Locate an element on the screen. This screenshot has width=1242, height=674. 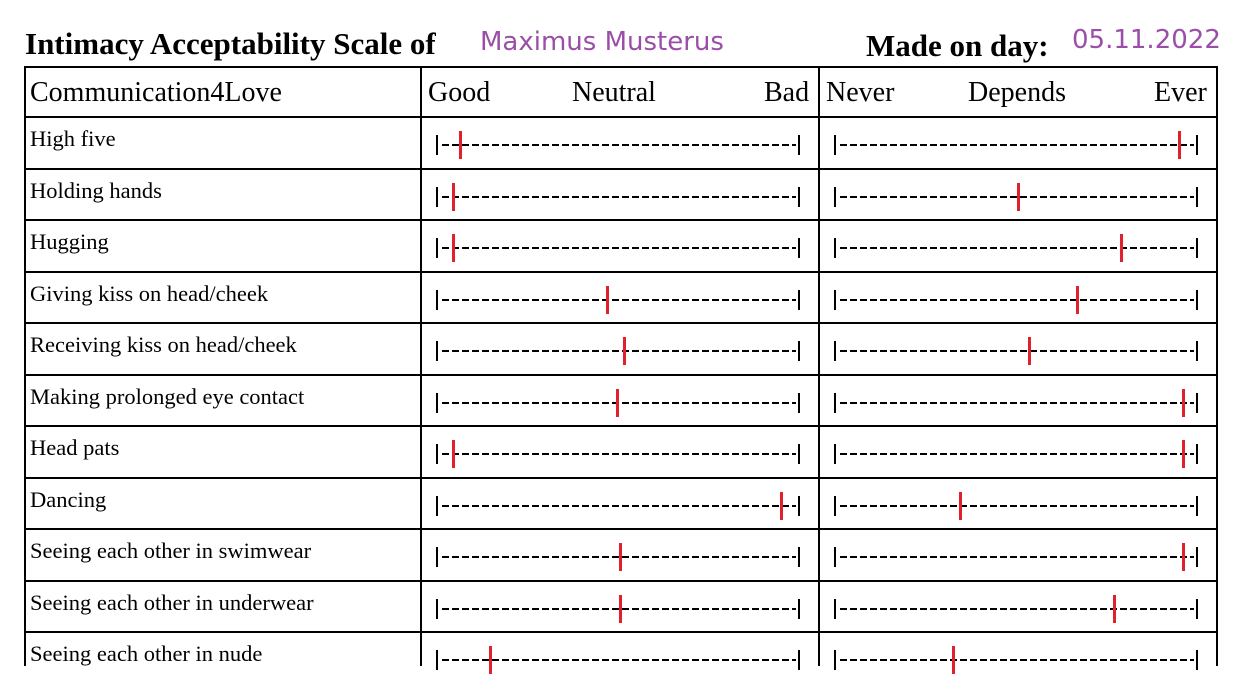
made-on-day-label: Made on day: is located at coordinates (957, 45).